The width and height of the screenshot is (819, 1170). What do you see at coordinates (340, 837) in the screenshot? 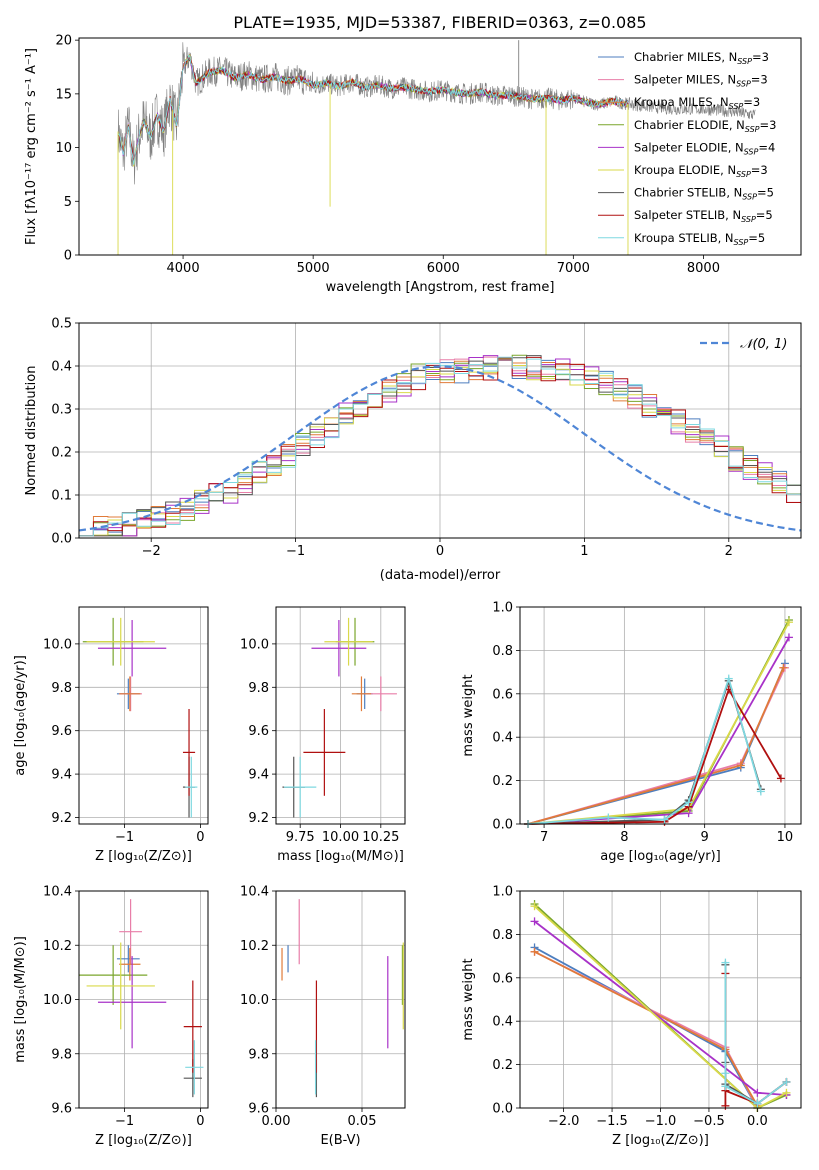
I see `x-tick-label: 10.00` at bounding box center [340, 837].